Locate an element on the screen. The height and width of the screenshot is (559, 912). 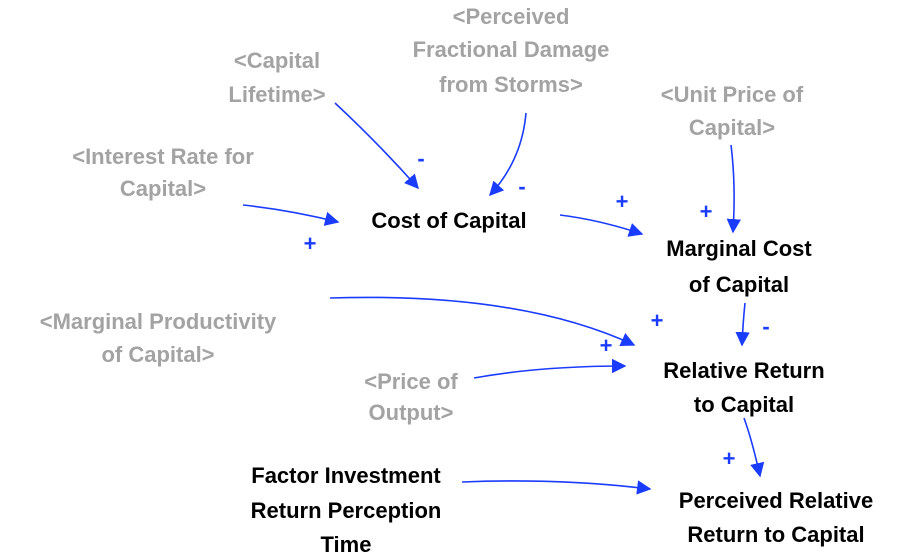
node-label: <Interest Rate for is located at coordinates (163, 156).